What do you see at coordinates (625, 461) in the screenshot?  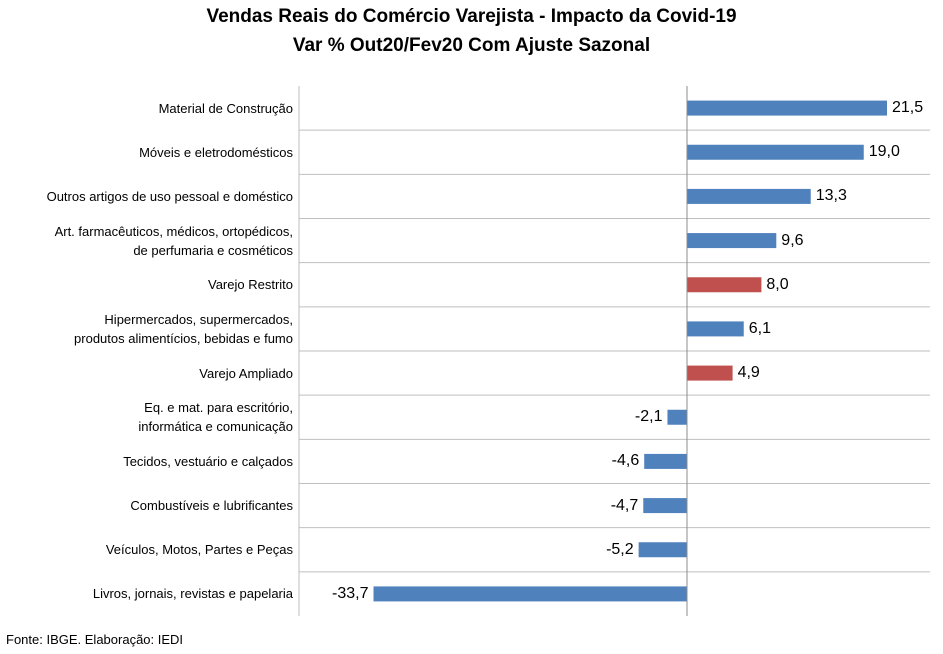 I see `data-label: -4,6` at bounding box center [625, 461].